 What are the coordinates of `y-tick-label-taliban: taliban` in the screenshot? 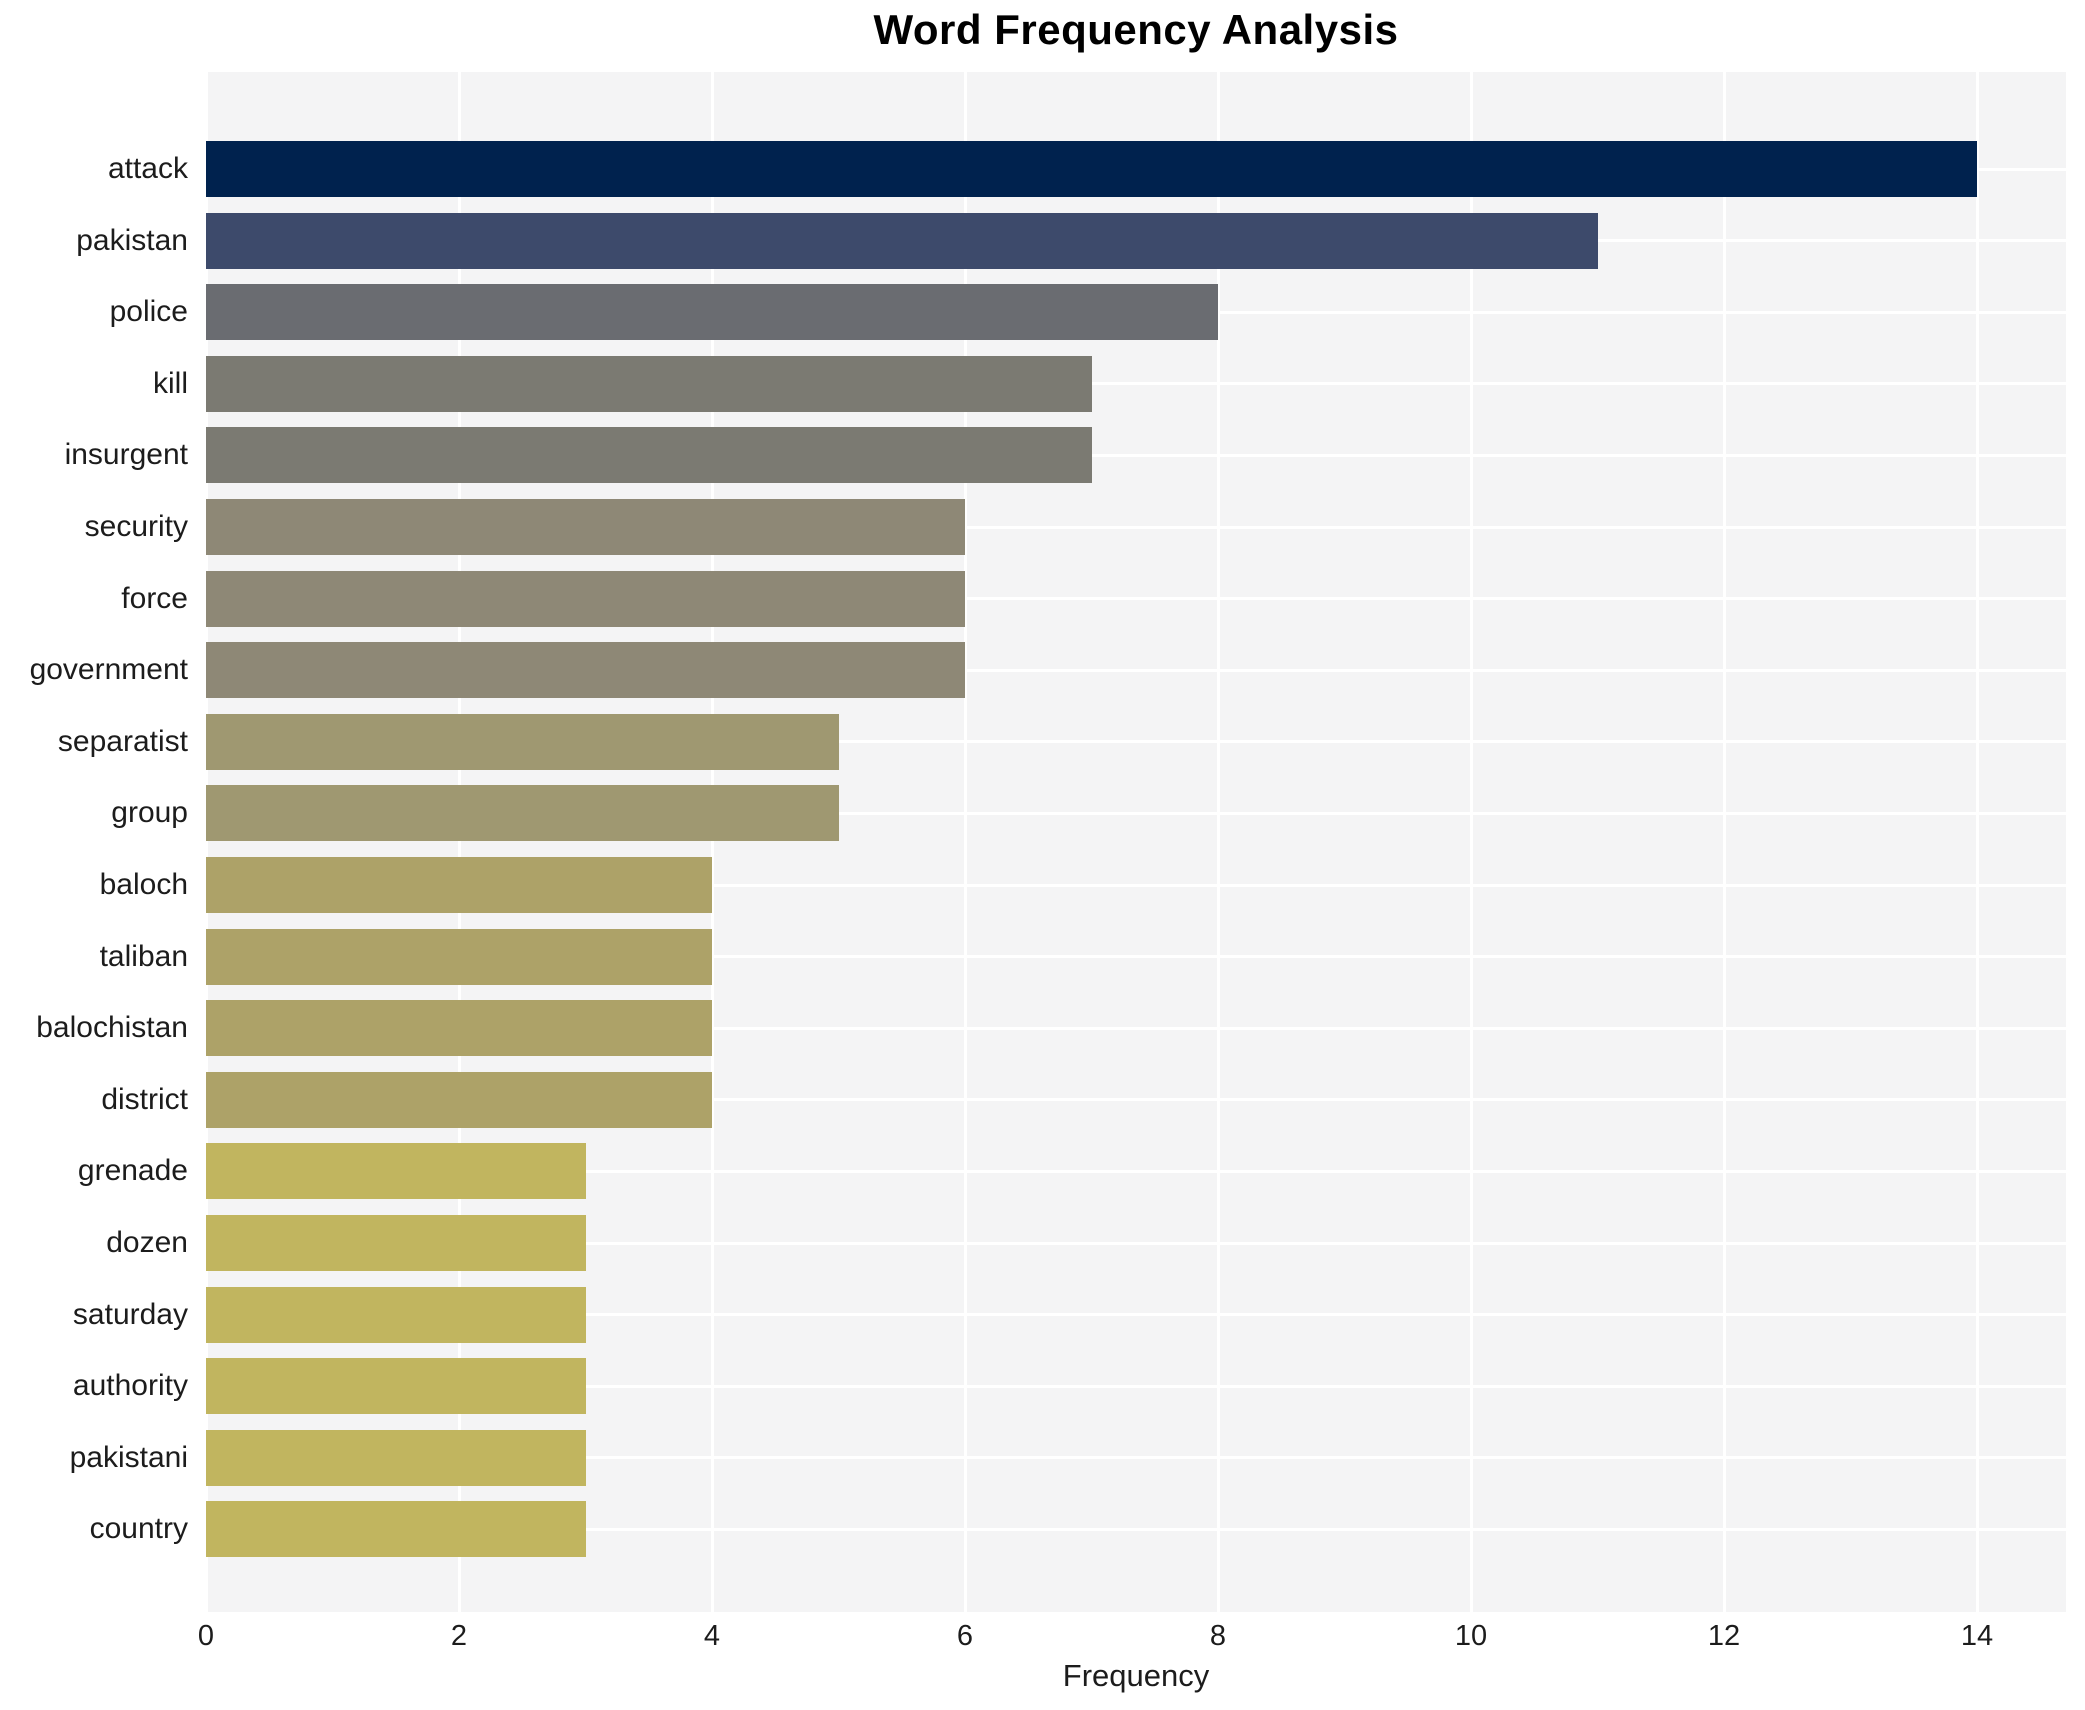 It's located at (143, 956).